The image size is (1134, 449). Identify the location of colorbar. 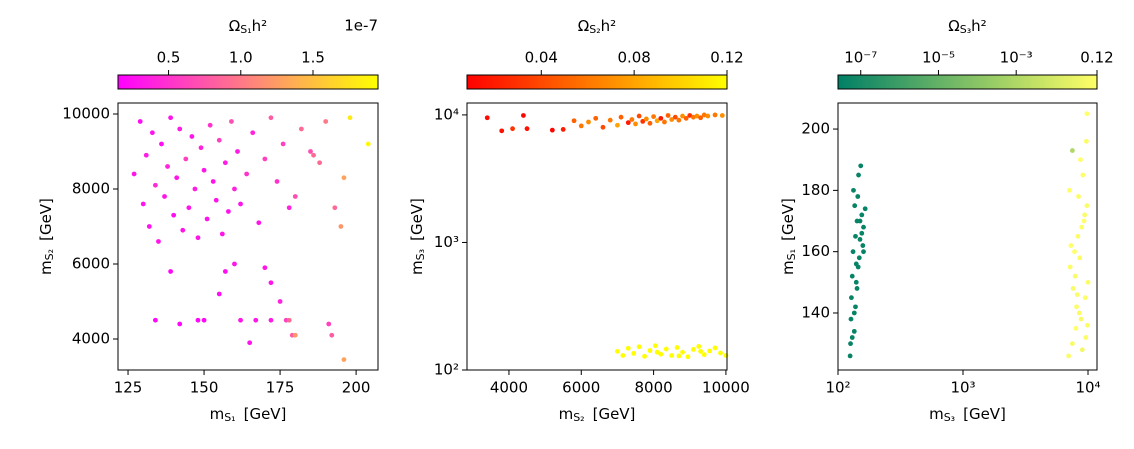
(967, 82).